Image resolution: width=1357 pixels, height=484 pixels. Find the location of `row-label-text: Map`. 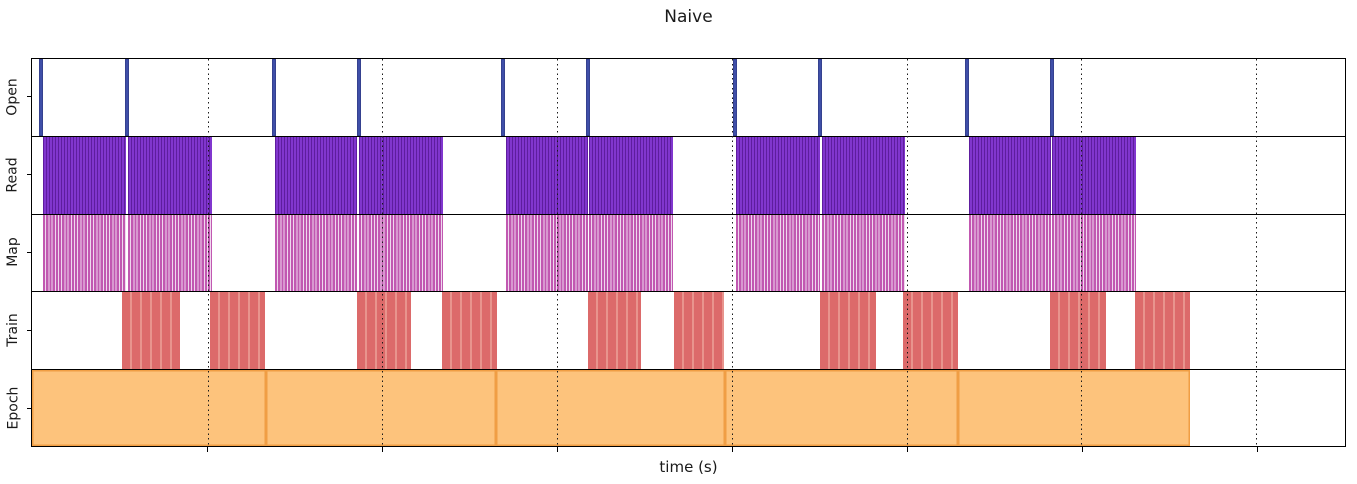

row-label-text: Map is located at coordinates (13, 252).